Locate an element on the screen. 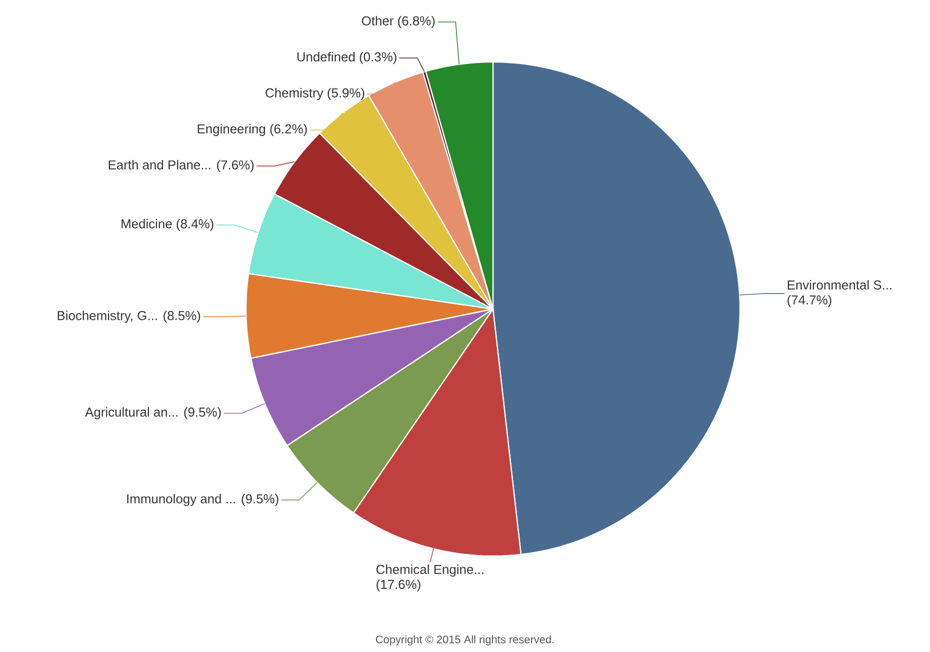 This screenshot has height=652, width=930. slice-label: Medicine is located at coordinates (147, 223).